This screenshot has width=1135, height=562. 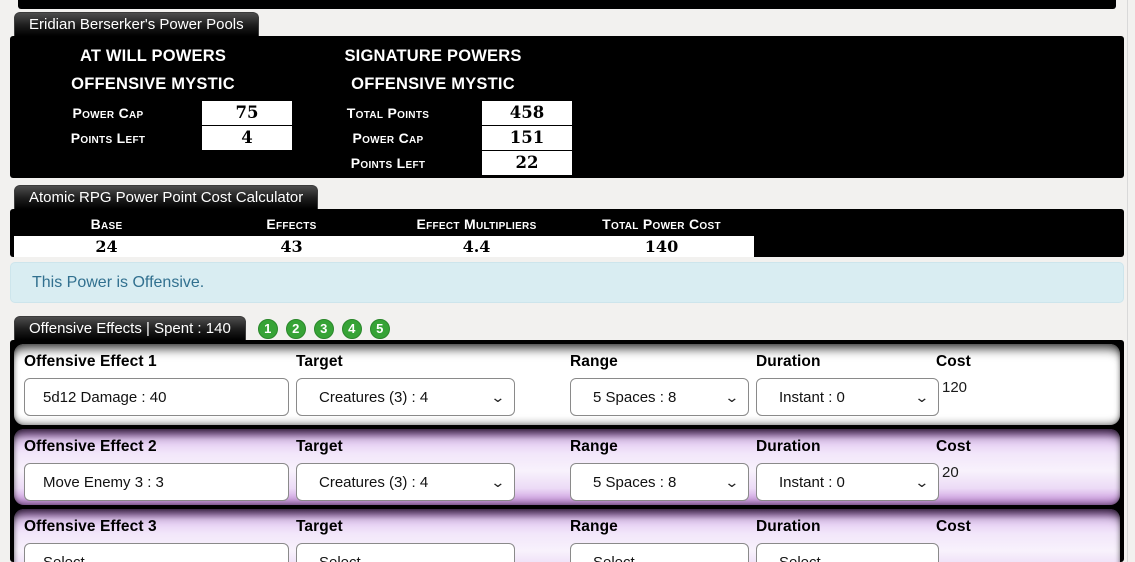 I want to click on effect-2-effect-input, so click(x=156, y=482).